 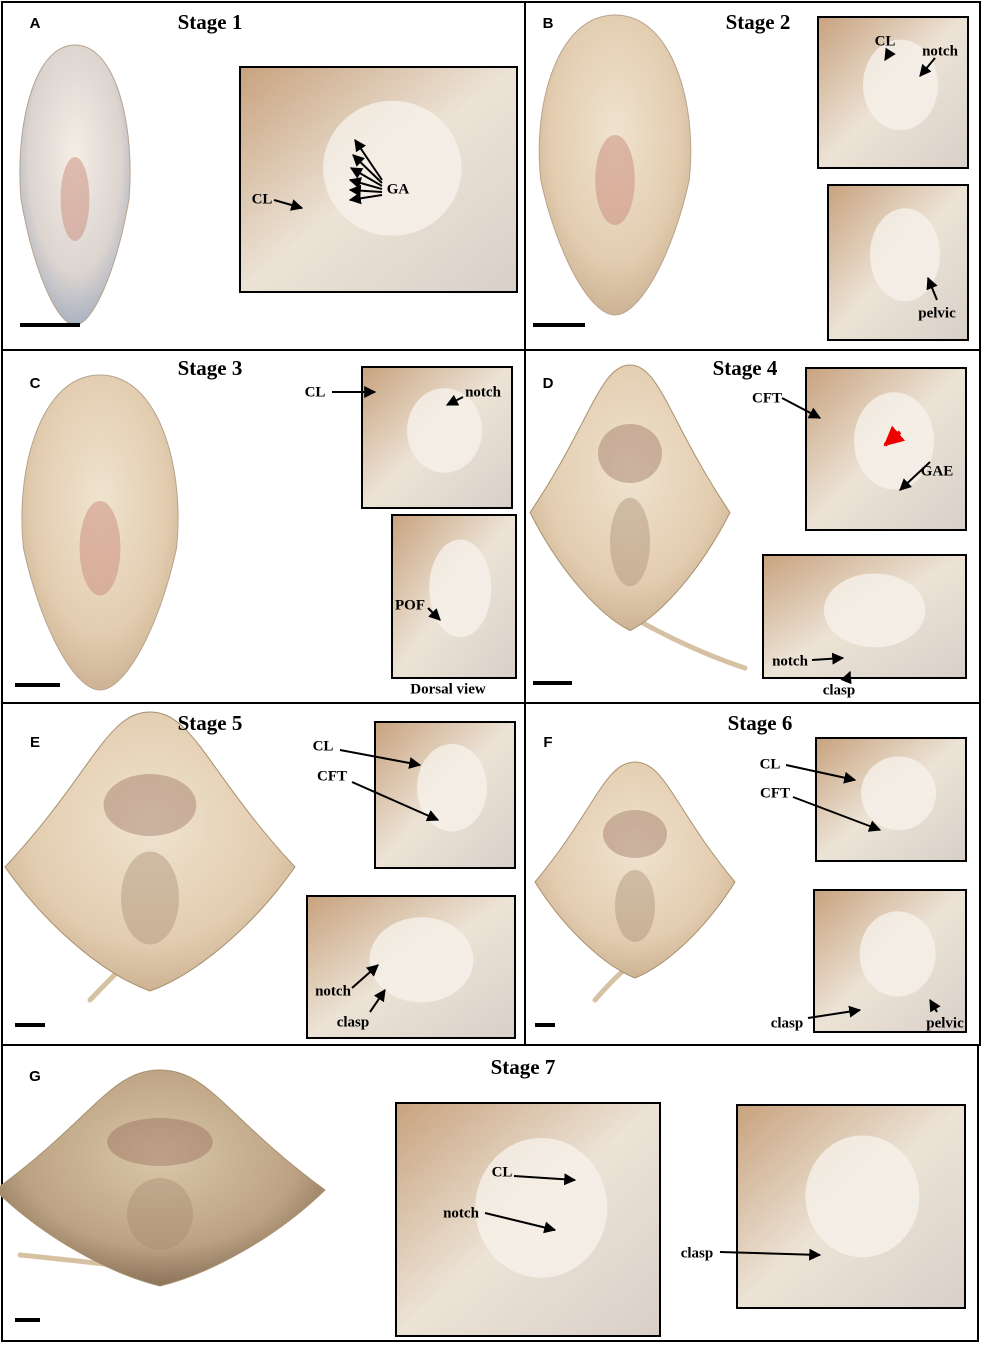 What do you see at coordinates (35, 23) in the screenshot?
I see `panel-letter: A` at bounding box center [35, 23].